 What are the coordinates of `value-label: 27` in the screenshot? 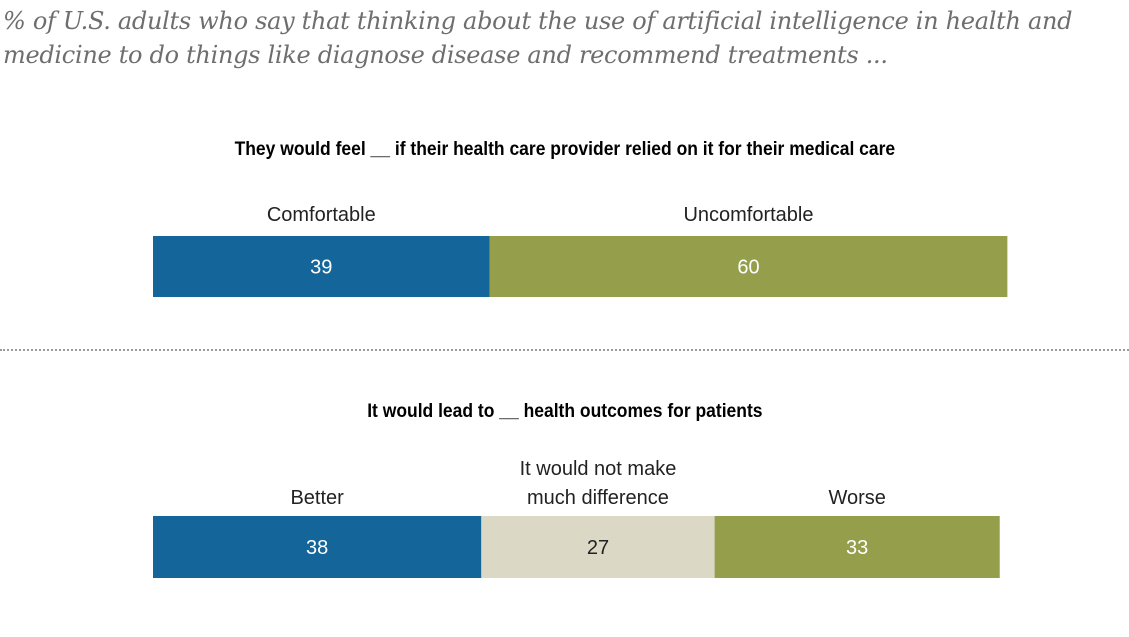 It's located at (598, 548).